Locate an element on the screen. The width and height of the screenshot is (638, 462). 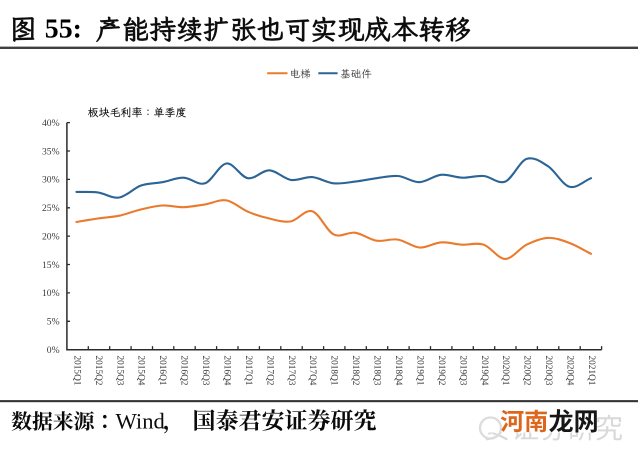
svg-text: 2021Q1 is located at coordinates (591, 371).